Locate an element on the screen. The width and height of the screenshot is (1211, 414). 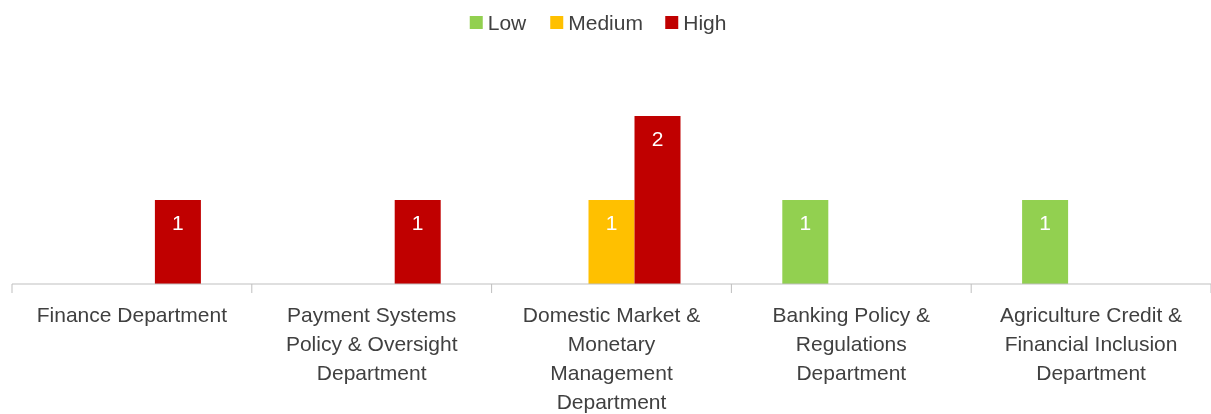
legend-label: High is located at coordinates (705, 22).